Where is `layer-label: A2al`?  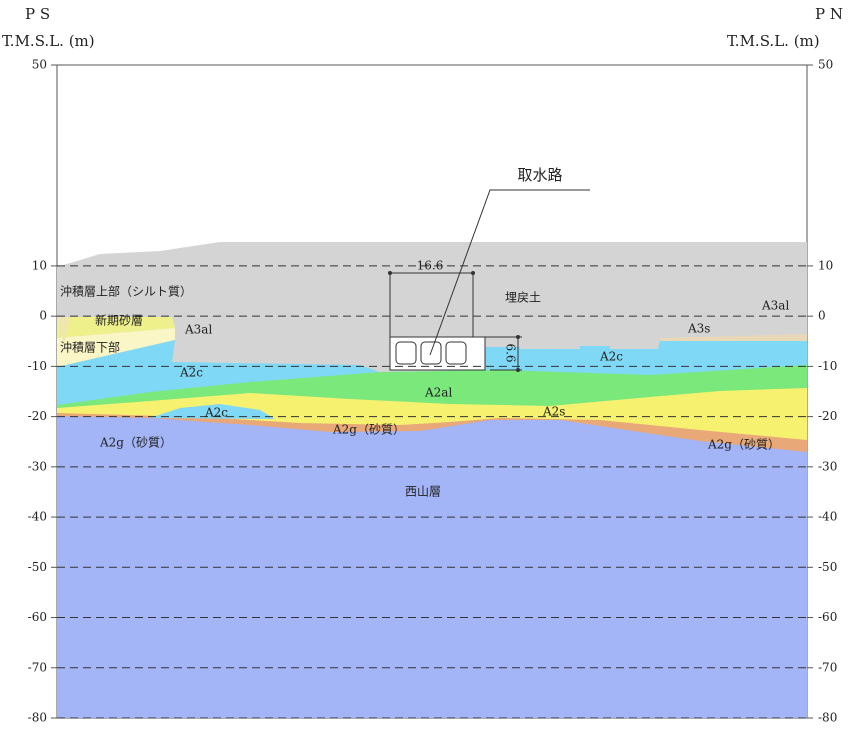 layer-label: A2al is located at coordinates (438, 393).